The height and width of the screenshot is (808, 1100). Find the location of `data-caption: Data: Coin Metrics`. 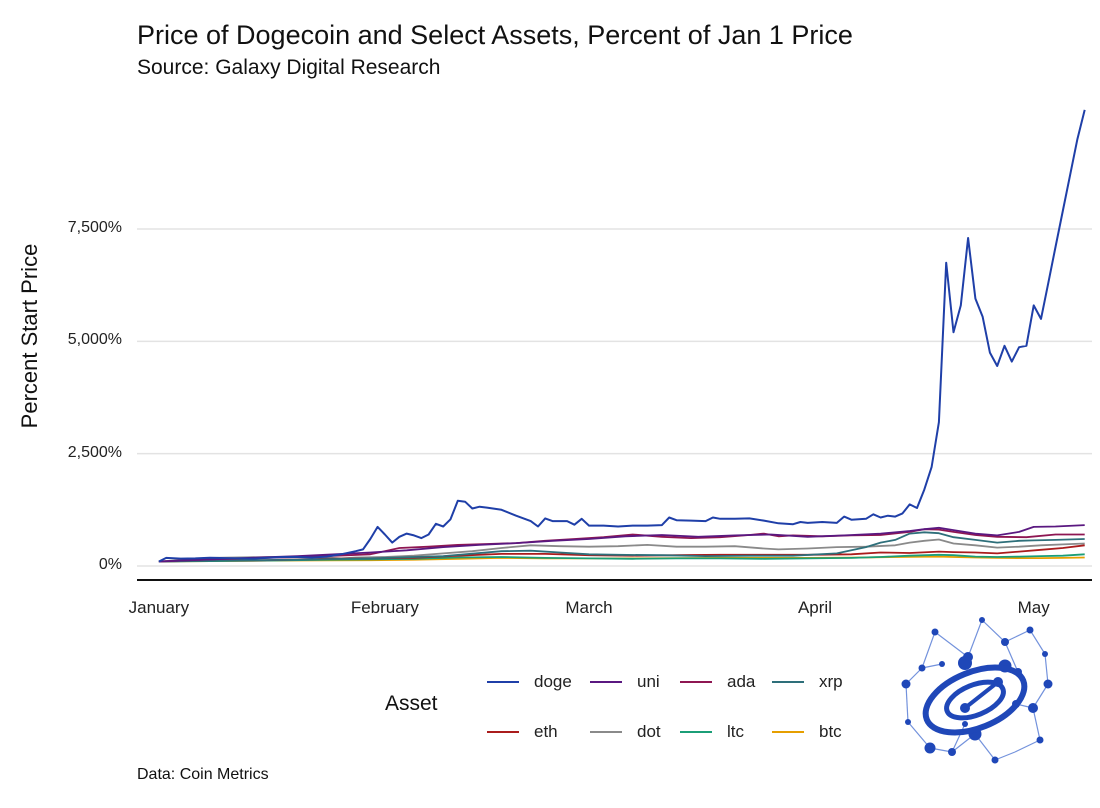

data-caption: Data: Coin Metrics is located at coordinates (203, 774).